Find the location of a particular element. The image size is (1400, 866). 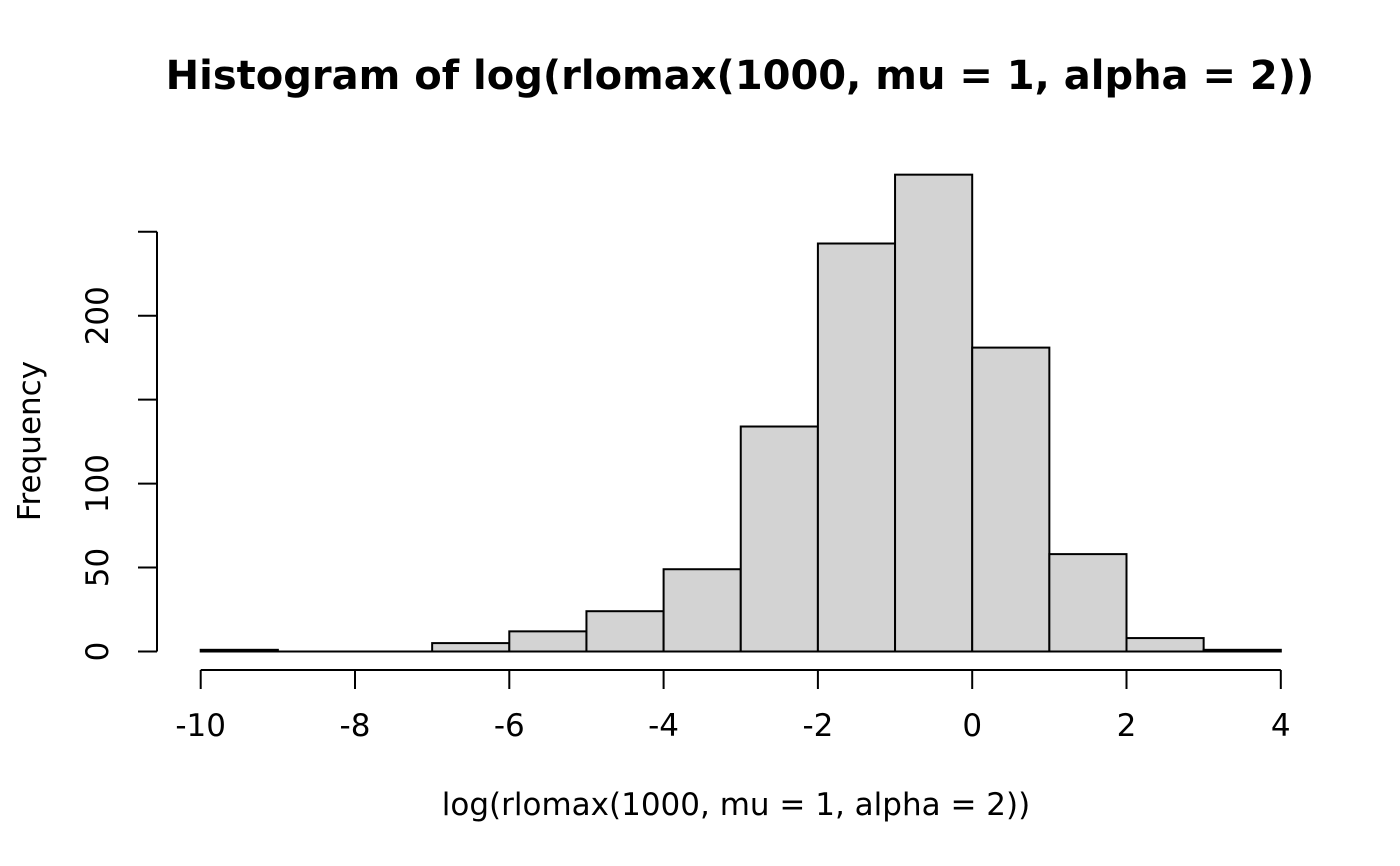

y-tick-label: 200 is located at coordinates (98, 315).